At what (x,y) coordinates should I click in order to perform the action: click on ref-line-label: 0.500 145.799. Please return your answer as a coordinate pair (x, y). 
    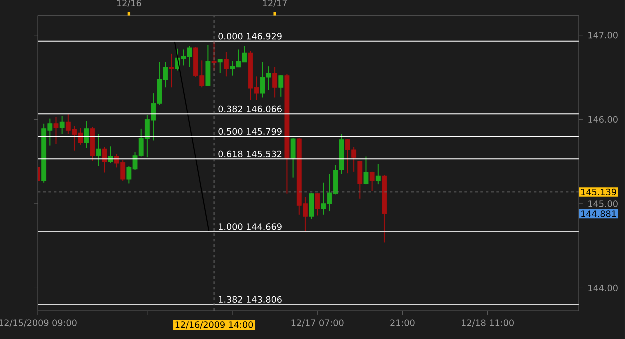
    Looking at the image, I should click on (250, 132).